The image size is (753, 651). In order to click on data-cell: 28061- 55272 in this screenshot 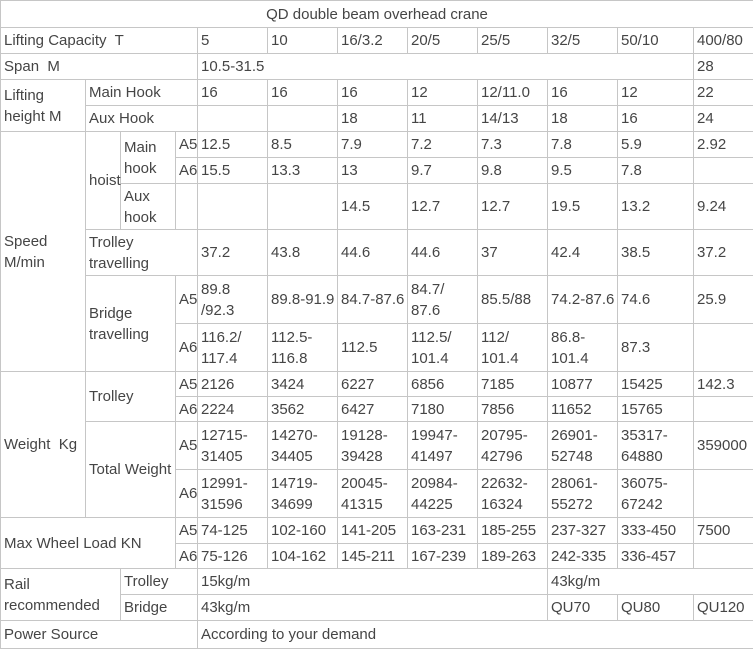, I will do `click(582, 493)`.